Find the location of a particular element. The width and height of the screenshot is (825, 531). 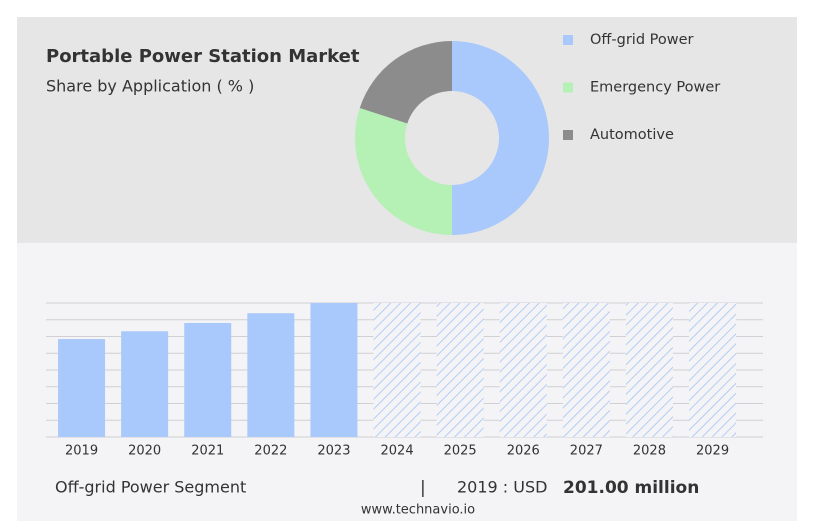

x-tick-label: 2021 is located at coordinates (207, 451).